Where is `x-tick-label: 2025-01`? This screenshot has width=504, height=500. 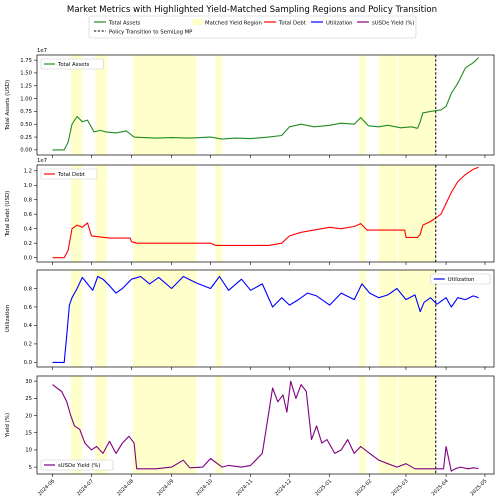
x-tick-label: 2025-01 is located at coordinates (323, 487).